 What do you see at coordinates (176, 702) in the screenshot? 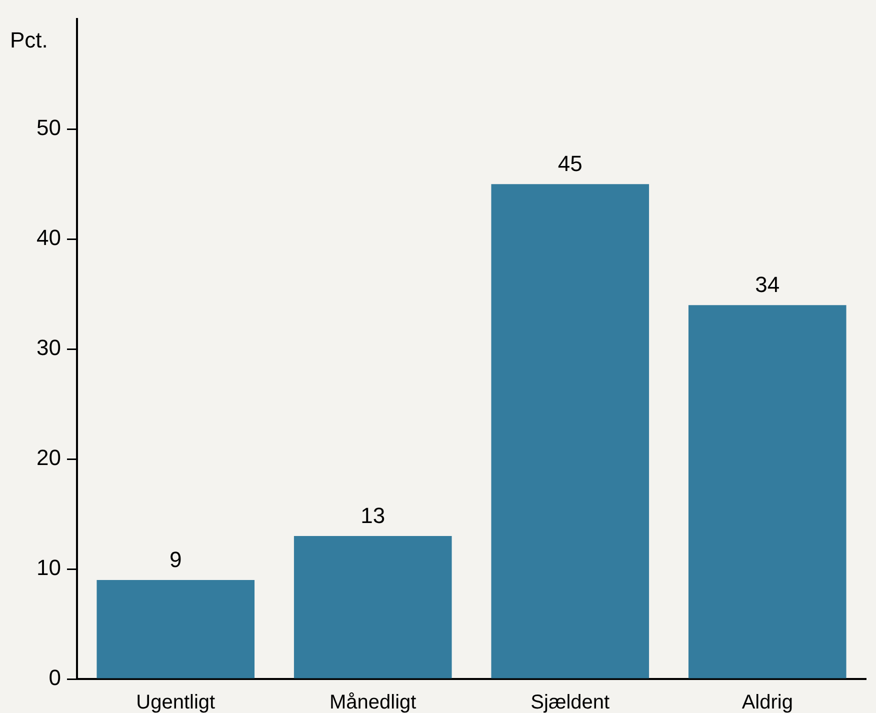
I see `x-tick-label: Ugentligt` at bounding box center [176, 702].